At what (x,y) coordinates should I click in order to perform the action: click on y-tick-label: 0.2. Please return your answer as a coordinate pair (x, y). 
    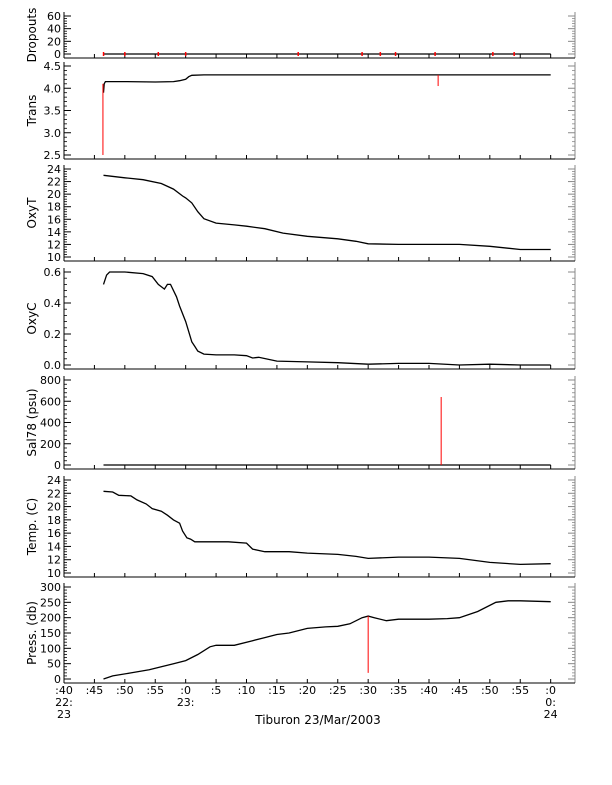
    Looking at the image, I should click on (53, 334).